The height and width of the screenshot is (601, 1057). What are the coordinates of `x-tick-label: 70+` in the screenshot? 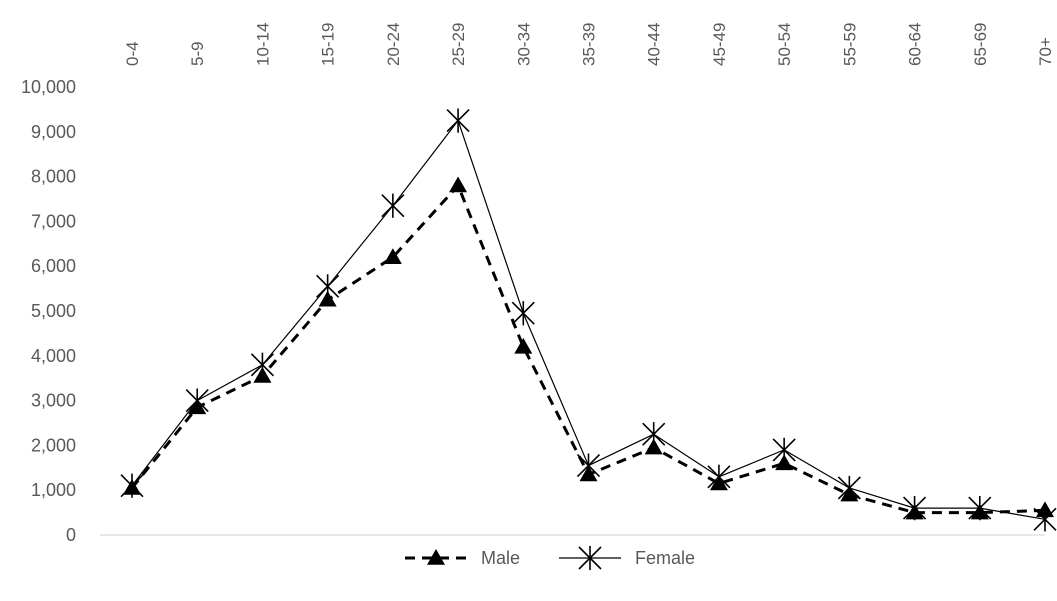 It's located at (1045, 51).